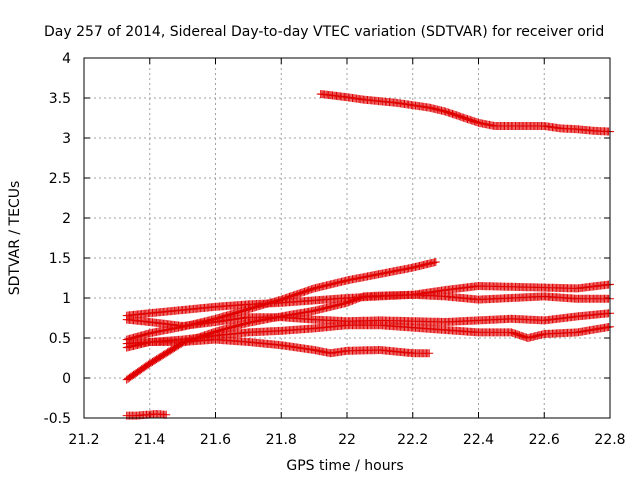 The height and width of the screenshot is (480, 640). I want to click on series-s5-markers, so click(368, 319).